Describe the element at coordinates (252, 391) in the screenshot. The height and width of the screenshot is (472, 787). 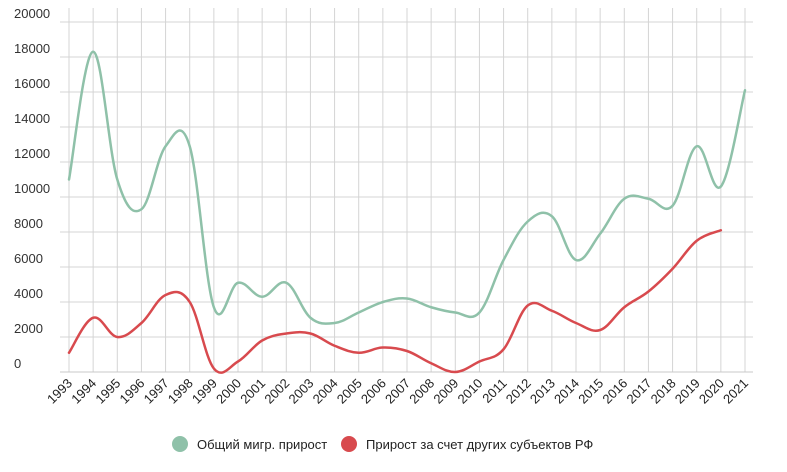
I see `x-tick-label: 2001` at that location.